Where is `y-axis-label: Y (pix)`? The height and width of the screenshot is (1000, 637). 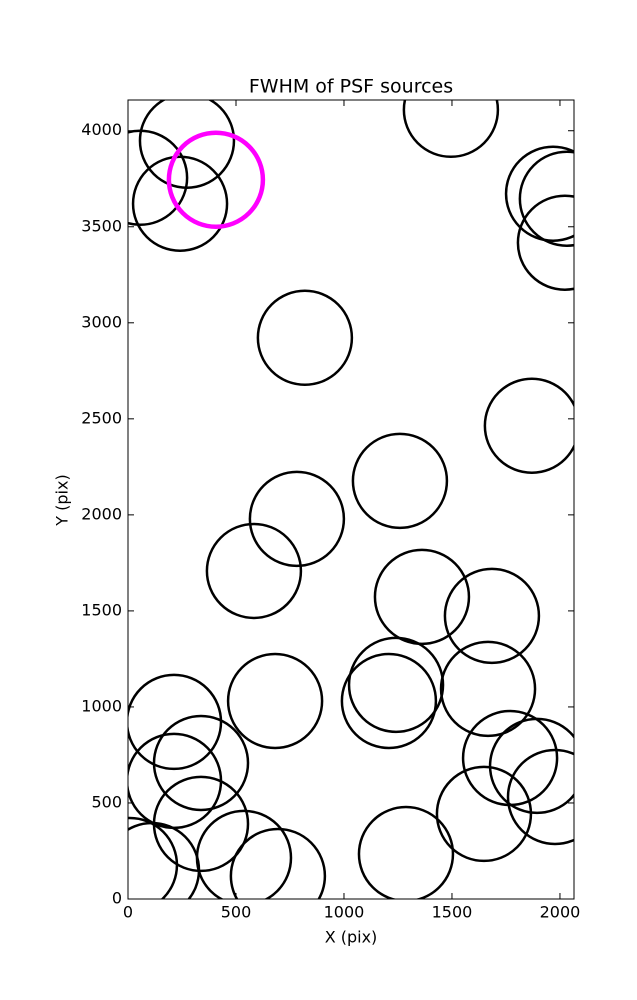 y-axis-label: Y (pix) is located at coordinates (62, 500).